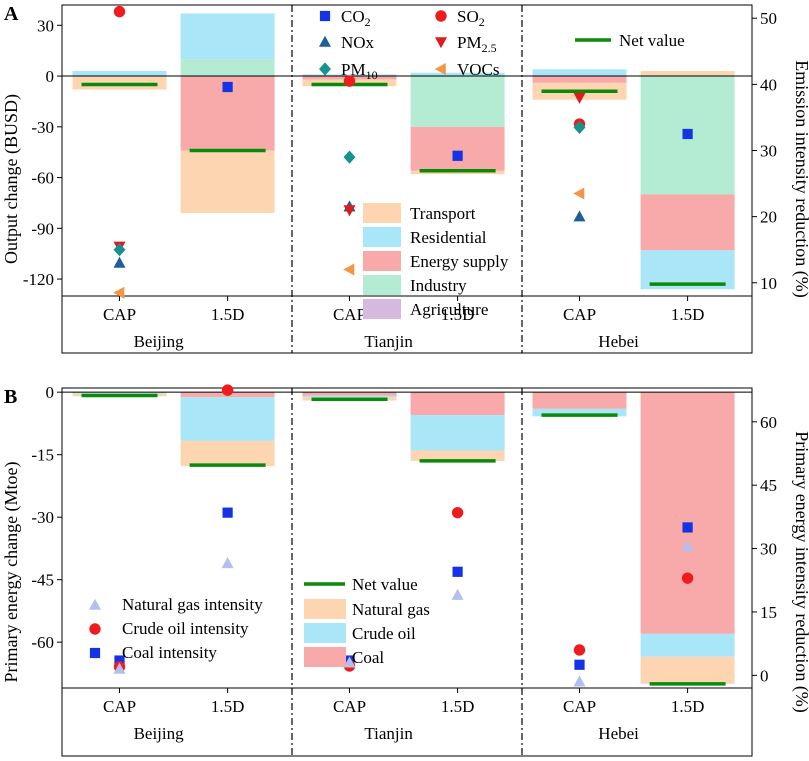 The image size is (809, 761). What do you see at coordinates (45, 25) in the screenshot?
I see `y-tick-label: 30` at bounding box center [45, 25].